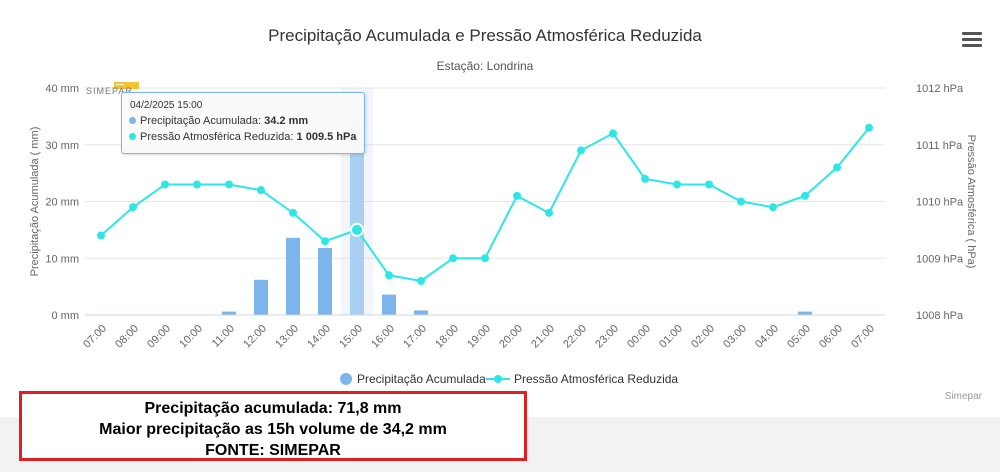 The image size is (1000, 472). Describe the element at coordinates (273, 450) in the screenshot. I see `note-line-3: FONTE: SIMEPAR` at that location.